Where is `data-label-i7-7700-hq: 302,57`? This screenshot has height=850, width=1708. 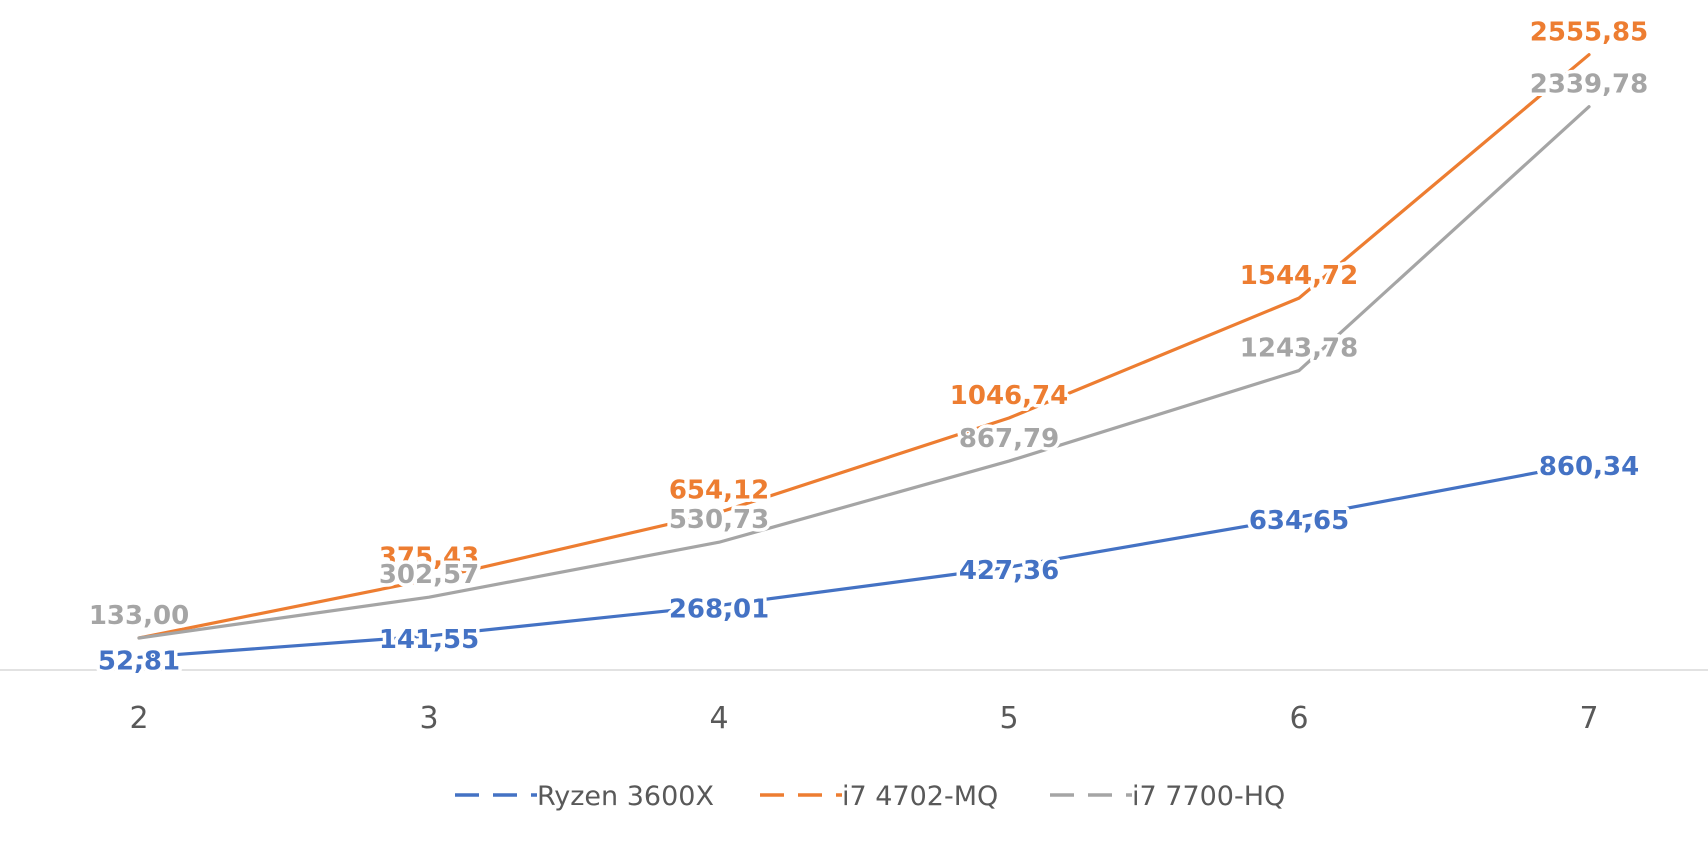 data-label-i7-7700-hq: 302,57 is located at coordinates (429, 575).